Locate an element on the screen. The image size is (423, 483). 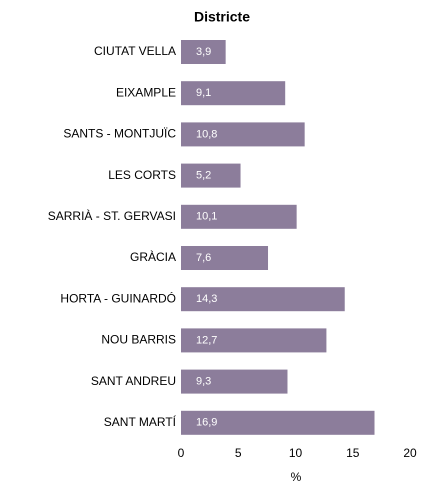
value-label: 9,3 is located at coordinates (203, 382).